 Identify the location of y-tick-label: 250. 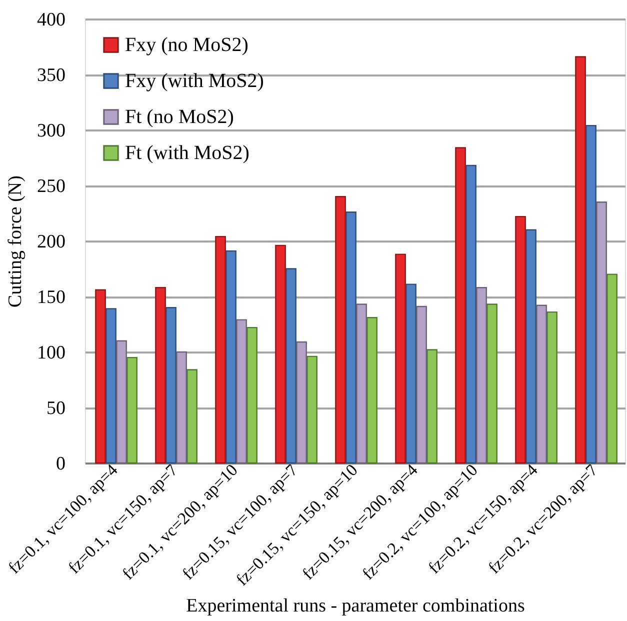
(51, 186).